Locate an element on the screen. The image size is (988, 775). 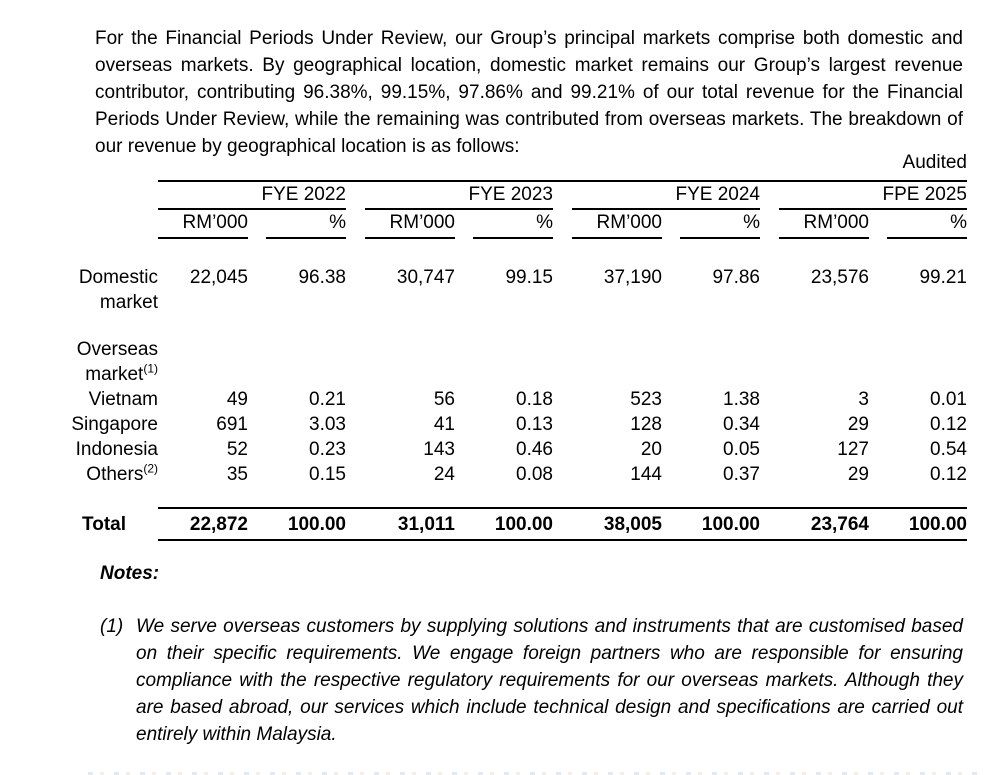
audited-label: Audited is located at coordinates (562, 166).